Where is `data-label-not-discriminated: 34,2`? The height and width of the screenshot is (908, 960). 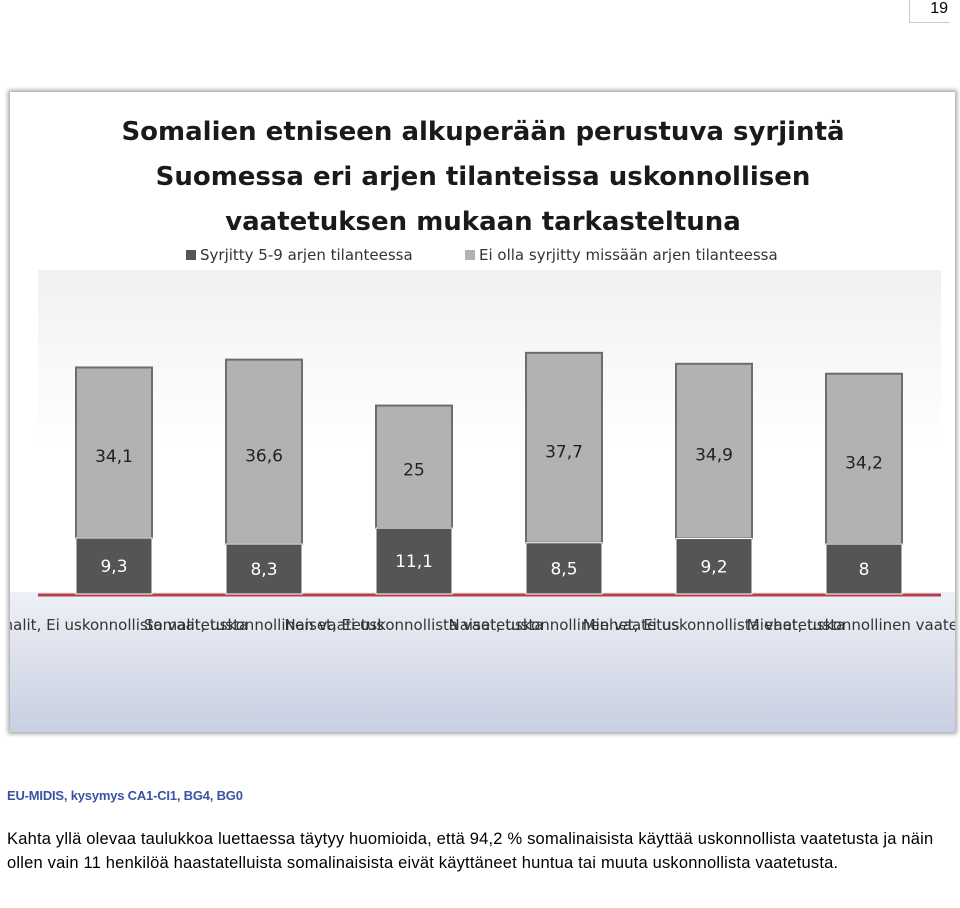
data-label-not-discriminated: 34,2 is located at coordinates (864, 463).